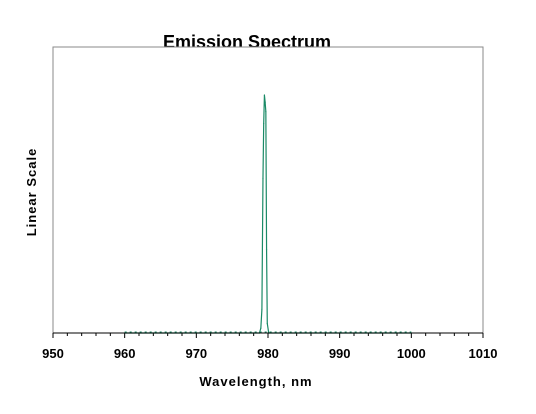  What do you see at coordinates (483, 353) in the screenshot?
I see `x-tick-label: 1010` at bounding box center [483, 353].